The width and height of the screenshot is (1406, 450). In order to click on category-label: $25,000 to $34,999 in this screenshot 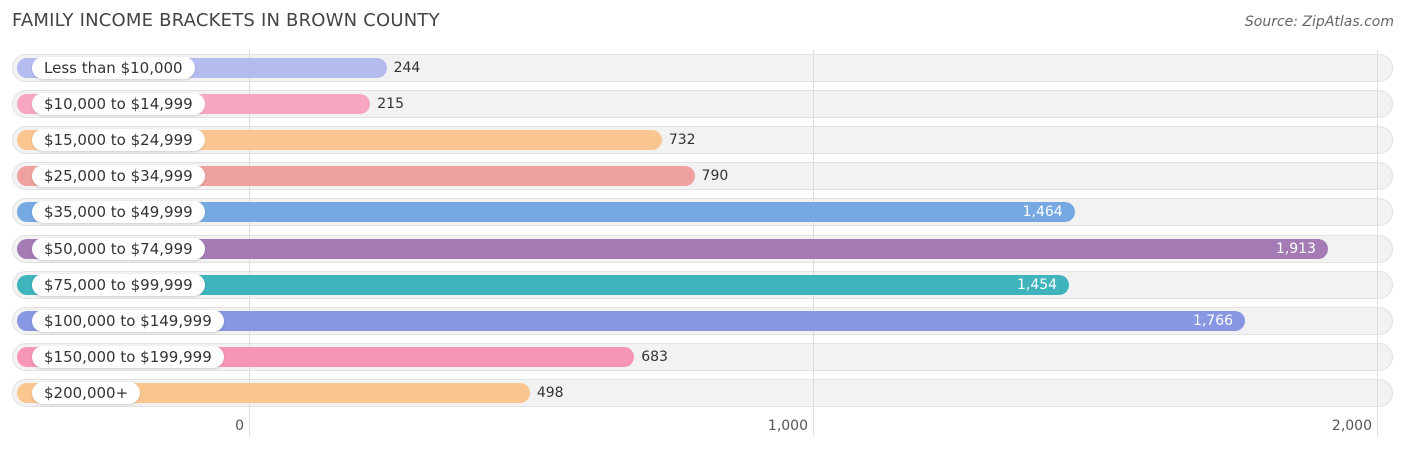, I will do `click(118, 176)`.